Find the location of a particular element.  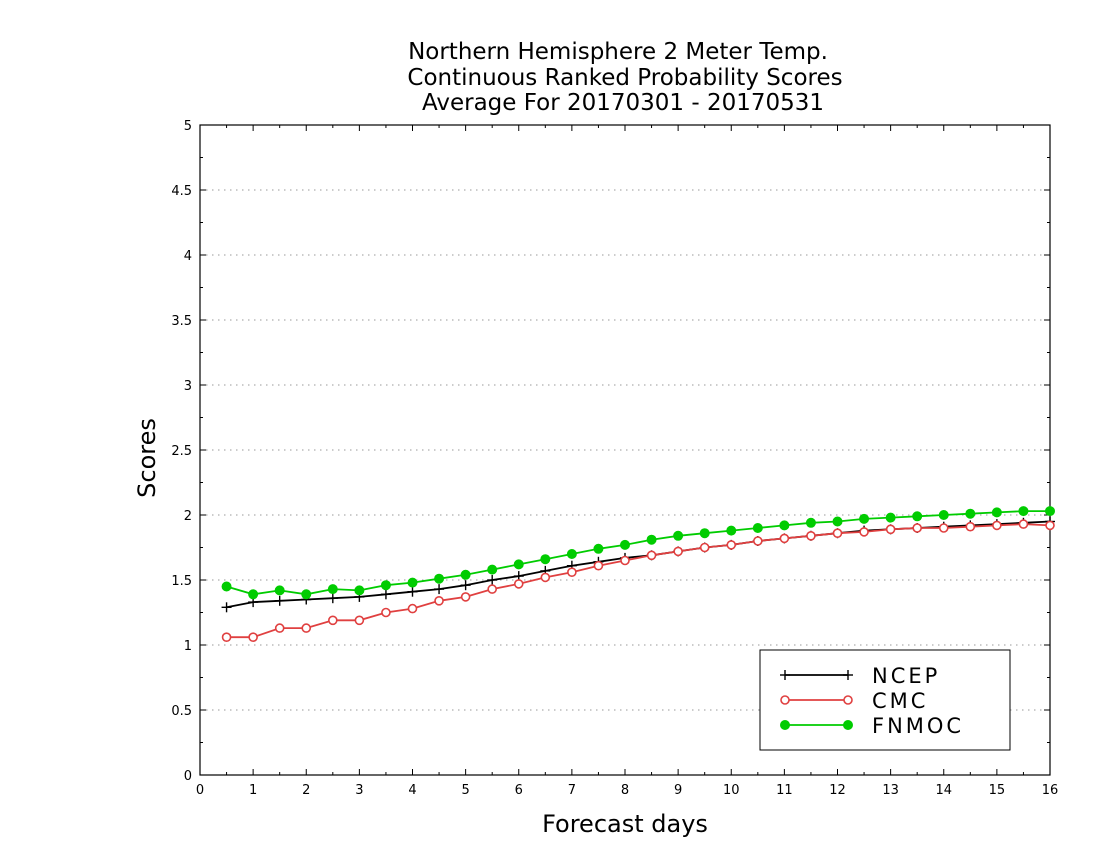

x-tick-label-5: 5 is located at coordinates (465, 790).